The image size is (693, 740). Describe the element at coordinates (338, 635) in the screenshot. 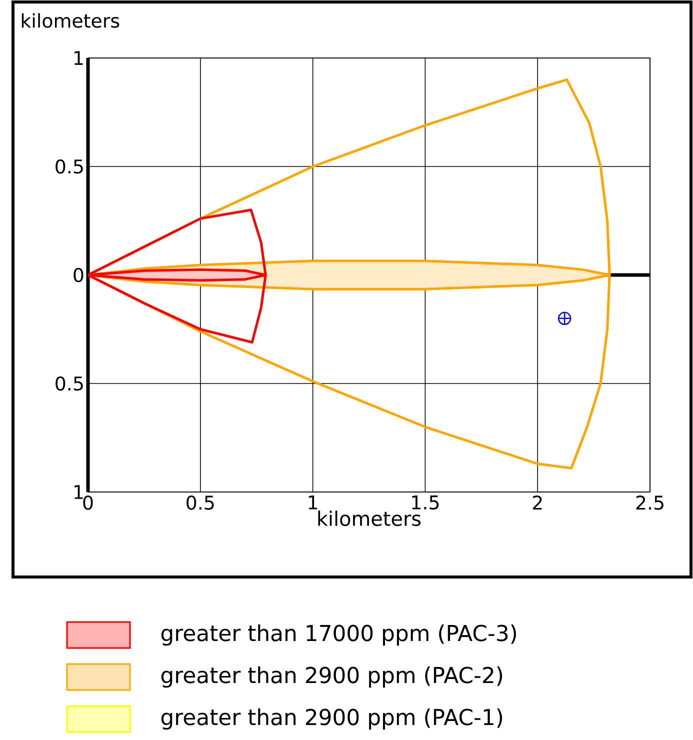

I see `legend-label: greater than 17000 ppm (PAC-3)` at that location.